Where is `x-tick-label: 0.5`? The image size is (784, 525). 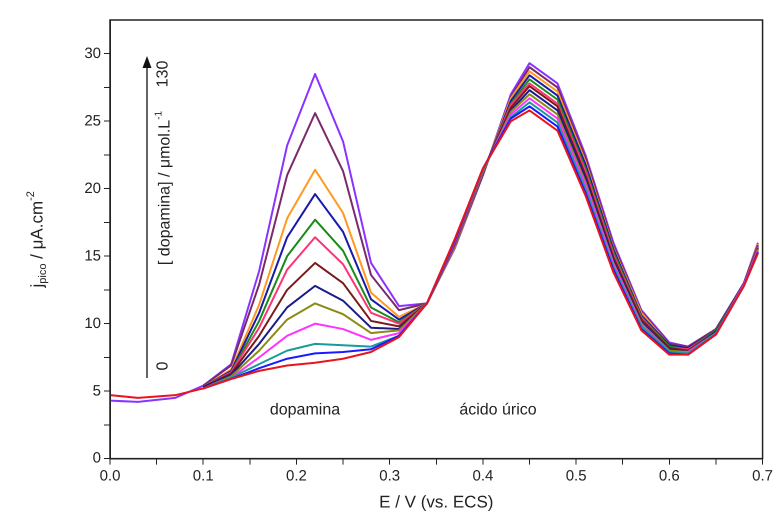 x-tick-label: 0.5 is located at coordinates (576, 476).